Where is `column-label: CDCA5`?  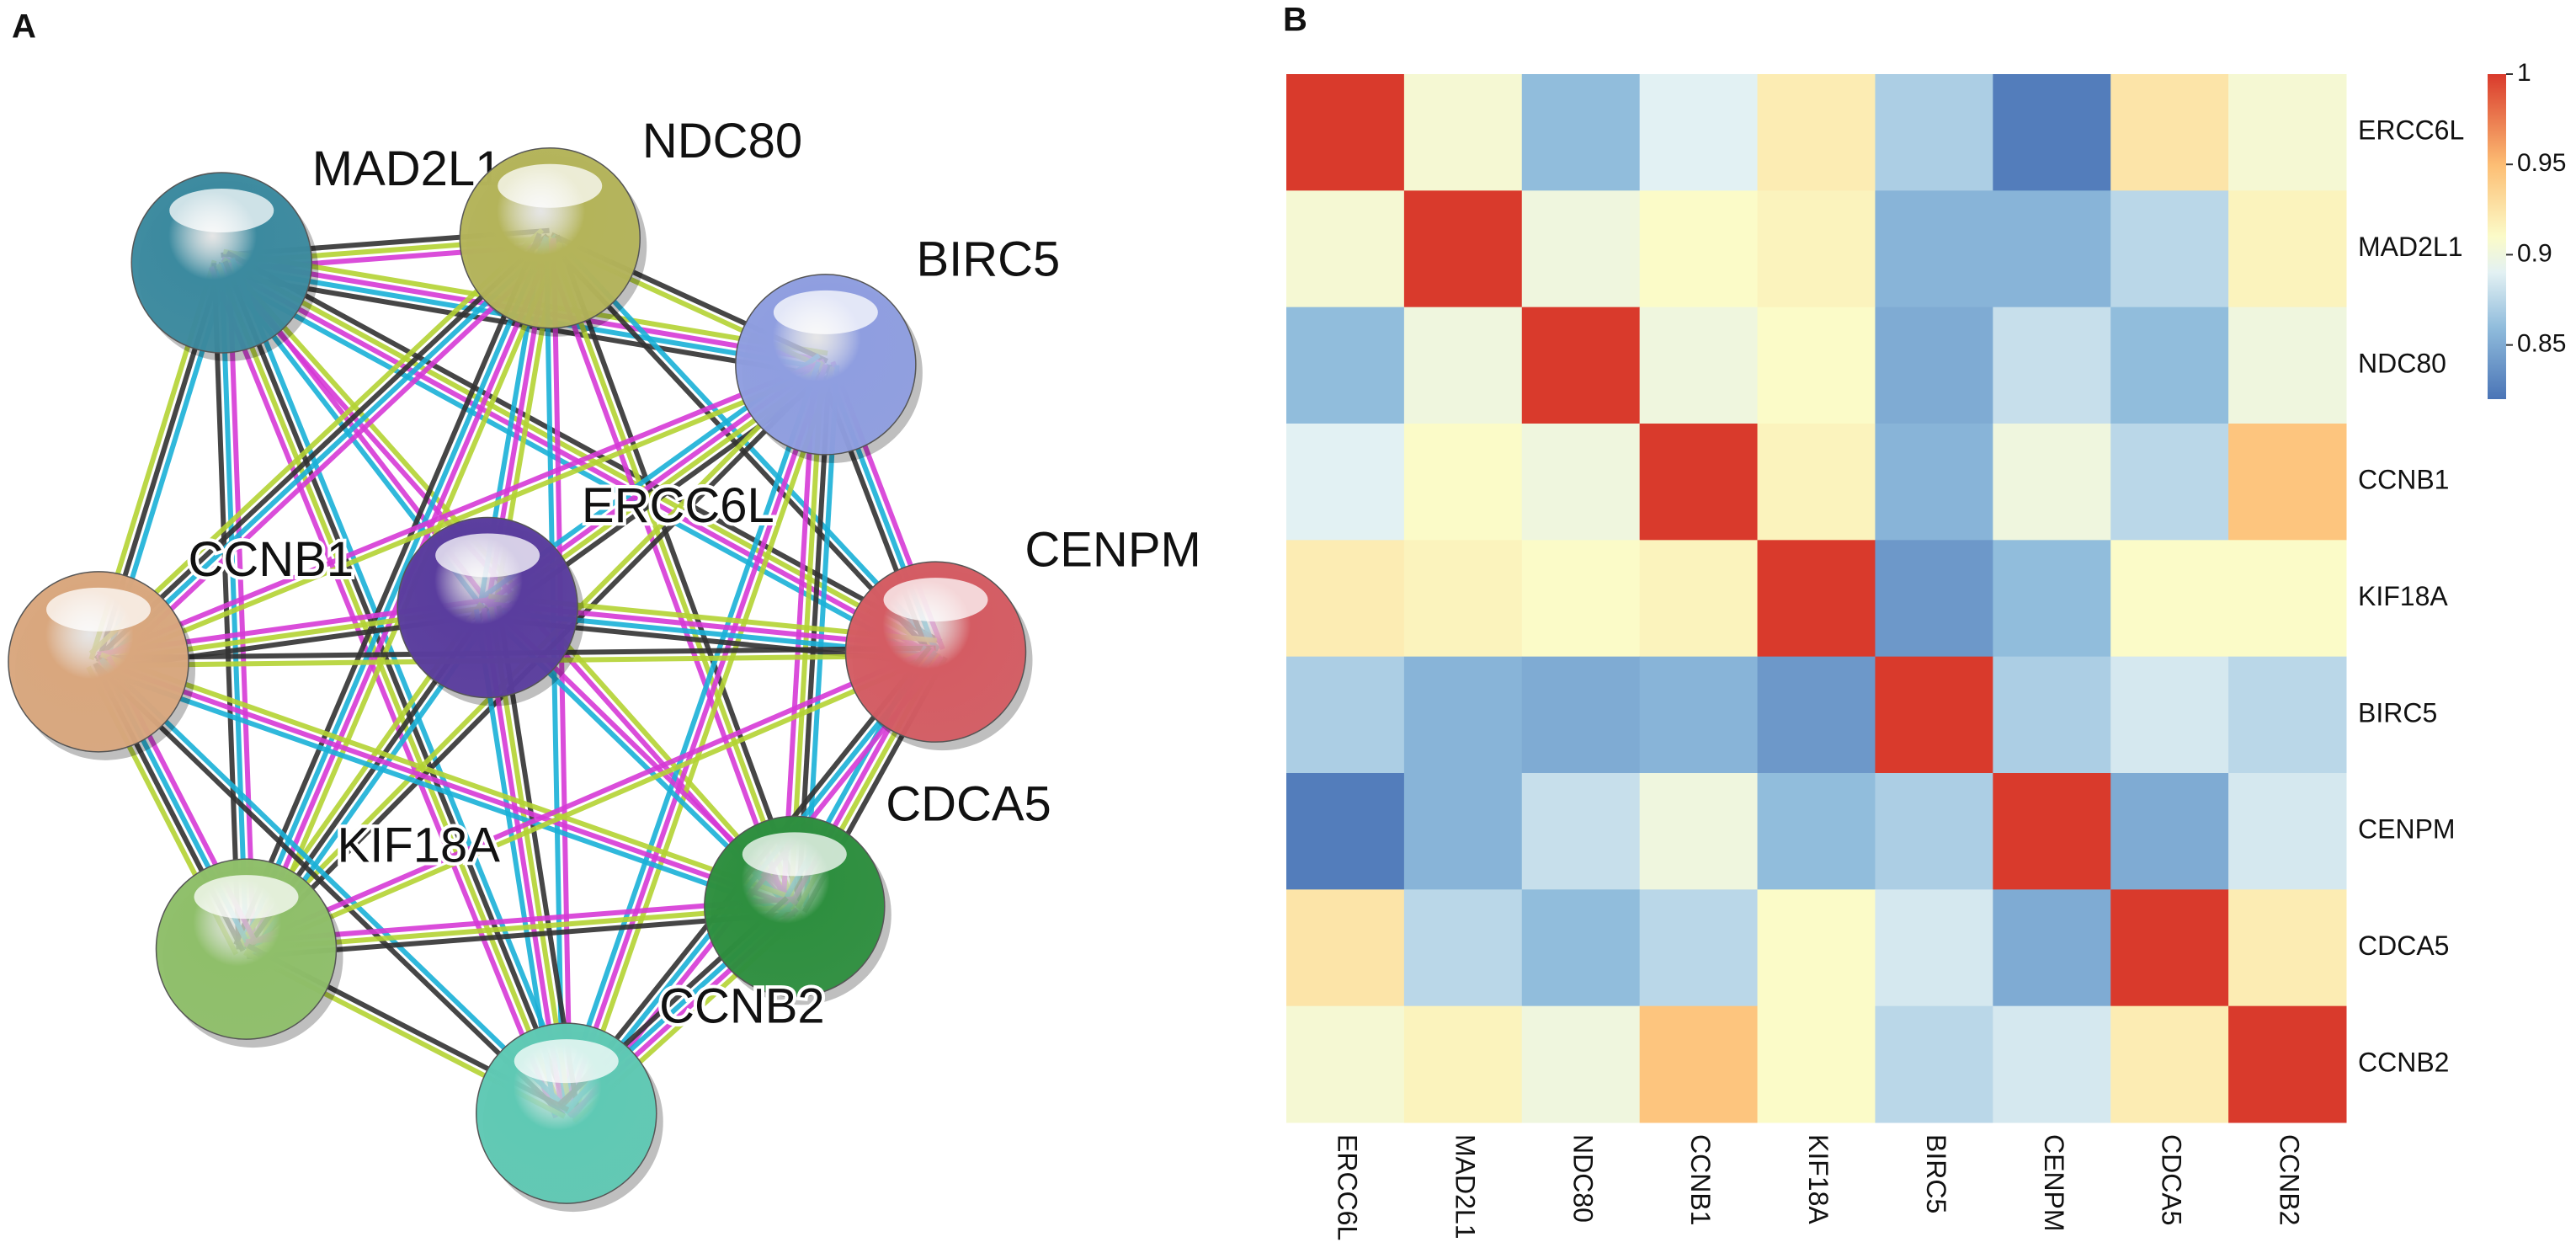 column-label: CDCA5 is located at coordinates (2172, 1179).